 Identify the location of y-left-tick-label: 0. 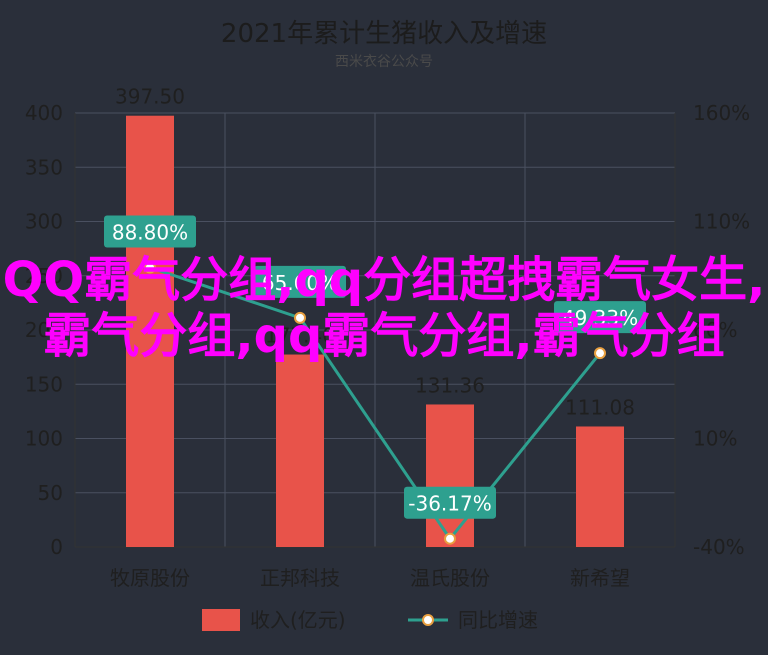
(56, 547).